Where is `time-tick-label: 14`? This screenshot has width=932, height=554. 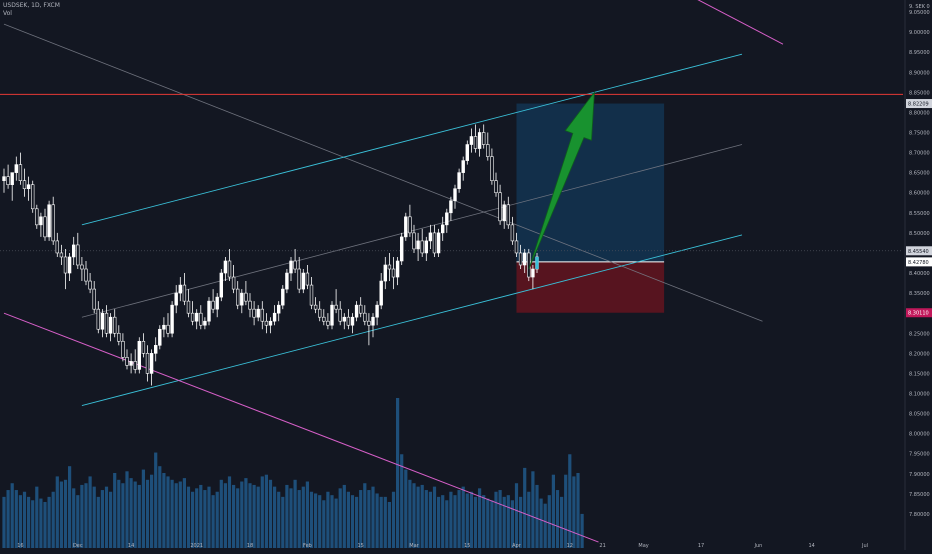
time-tick-label: 14 is located at coordinates (131, 546).